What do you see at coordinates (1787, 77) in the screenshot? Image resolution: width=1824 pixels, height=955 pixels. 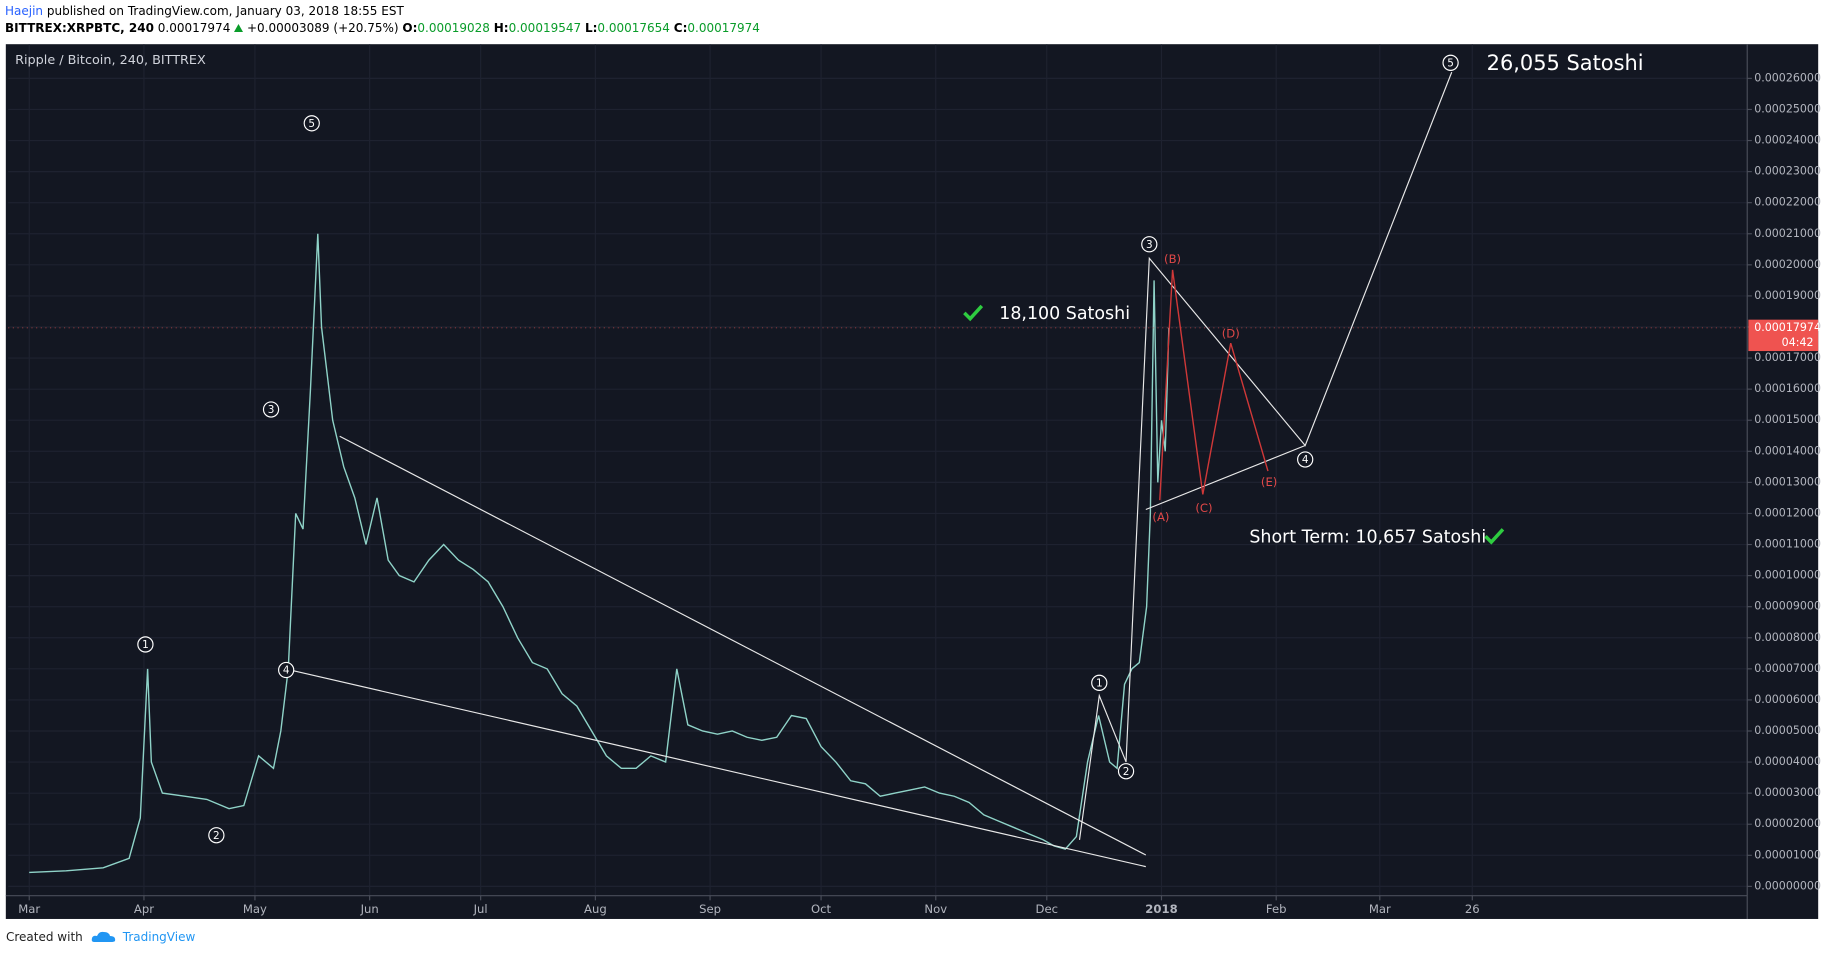 I see `y-tick-label: 0.00026000` at bounding box center [1787, 77].